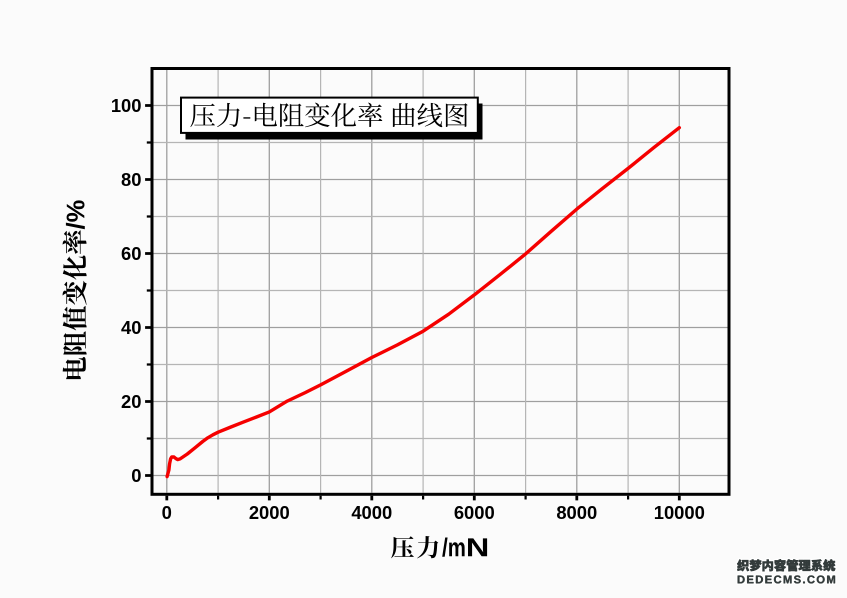 Image resolution: width=847 pixels, height=598 pixels. What do you see at coordinates (131, 327) in the screenshot?
I see `svg-text: 40` at bounding box center [131, 327].